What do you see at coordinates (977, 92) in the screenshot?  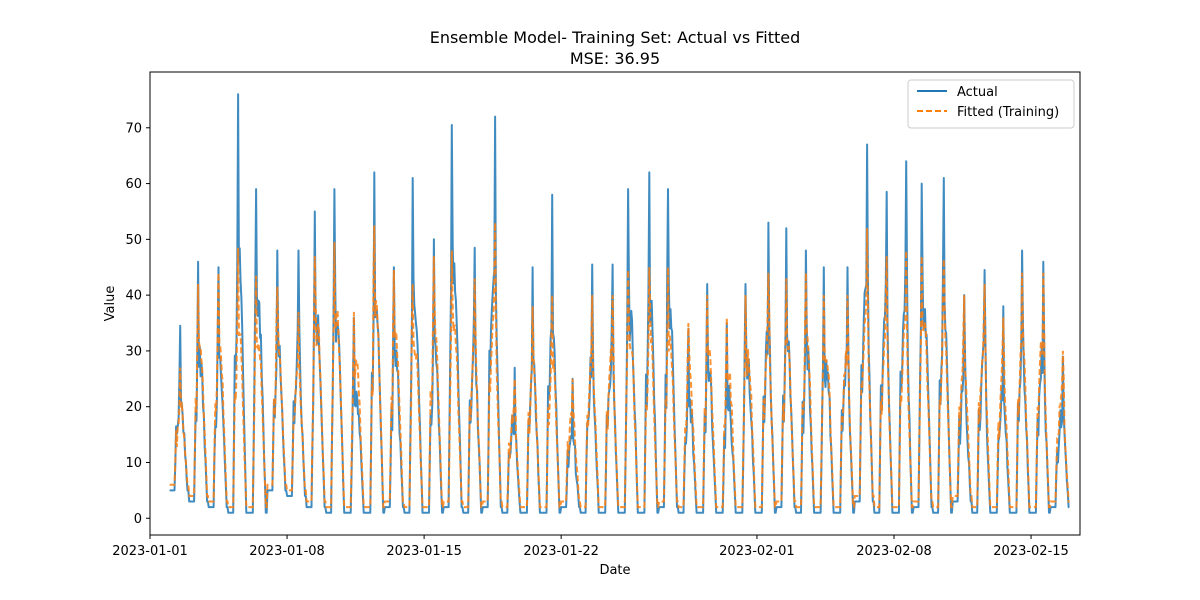 I see `legend-label-actual: Actual` at bounding box center [977, 92].